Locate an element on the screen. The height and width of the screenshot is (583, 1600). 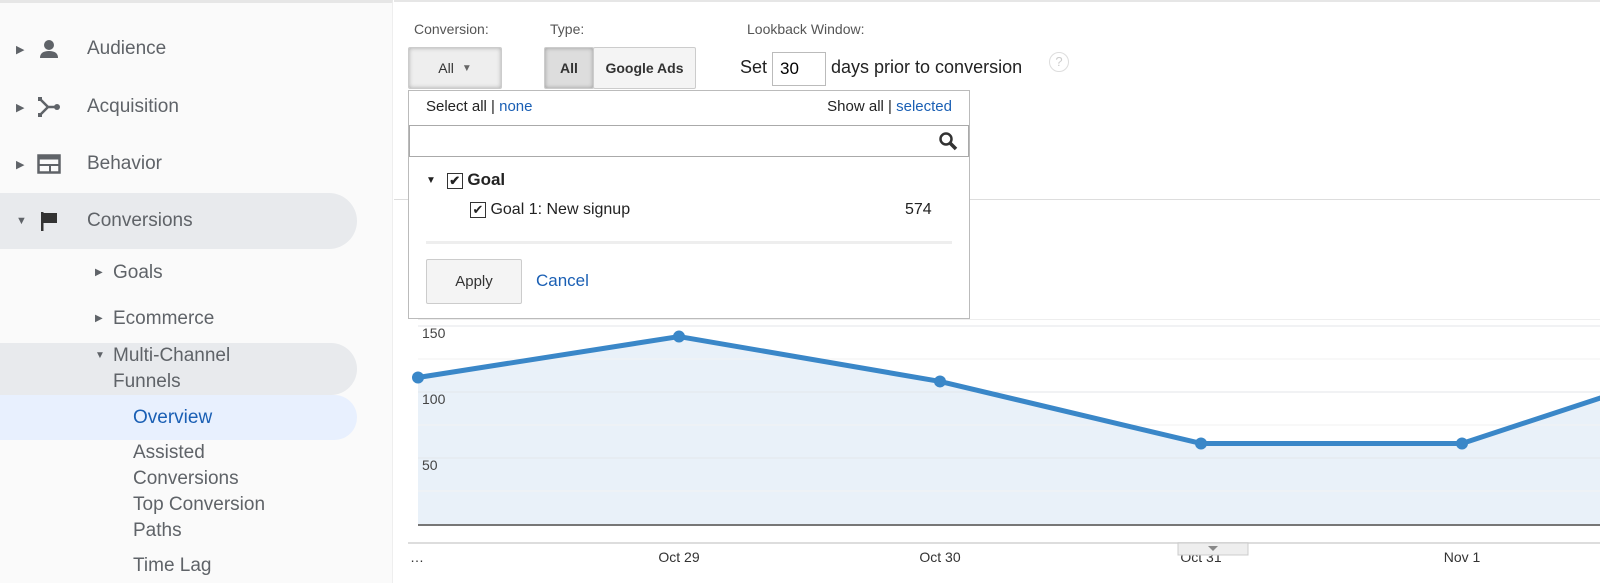
nav-goals: ▶ Goals is located at coordinates (129, 273).